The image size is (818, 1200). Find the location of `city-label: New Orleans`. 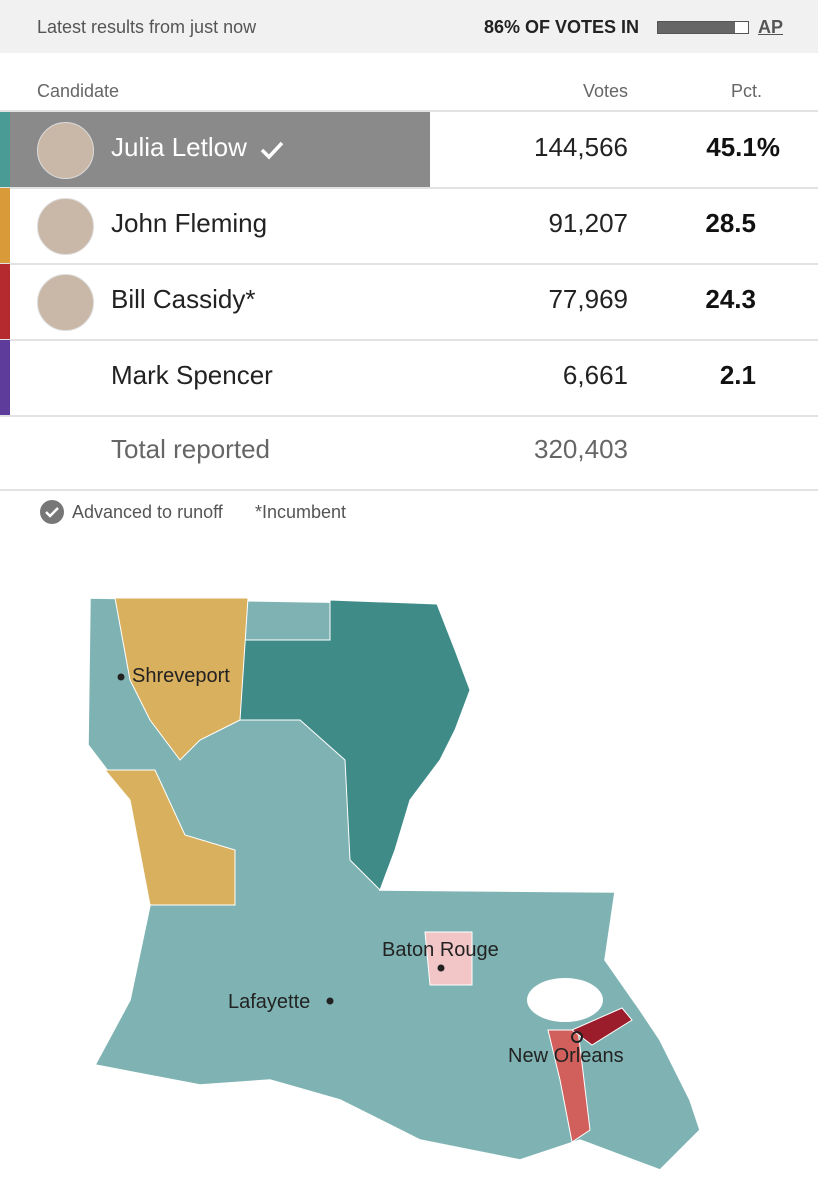

city-label: New Orleans is located at coordinates (566, 1056).